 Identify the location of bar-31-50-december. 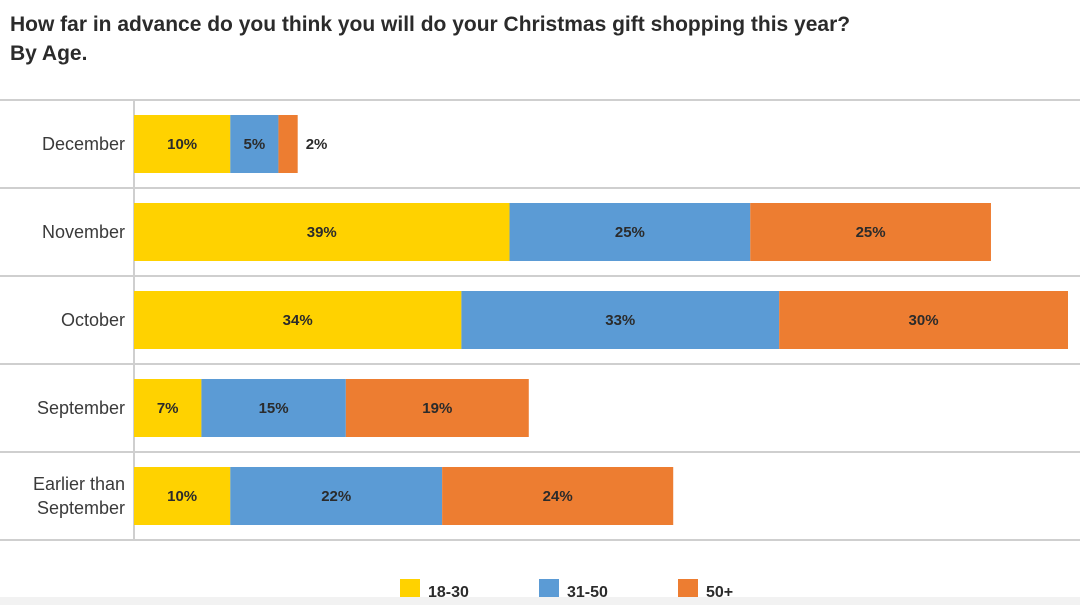
(254, 144).